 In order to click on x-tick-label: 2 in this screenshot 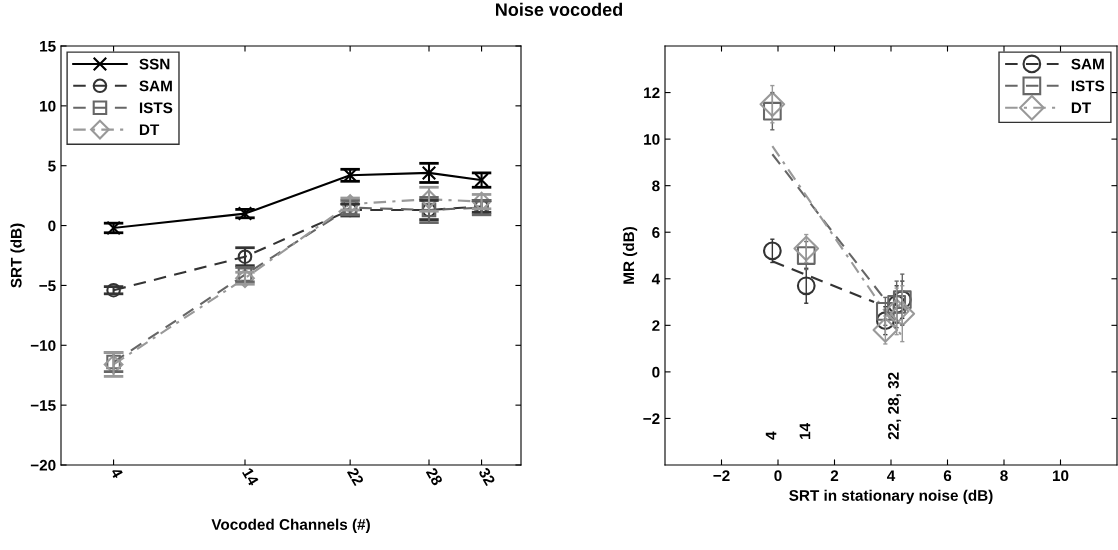, I will do `click(834, 475)`.